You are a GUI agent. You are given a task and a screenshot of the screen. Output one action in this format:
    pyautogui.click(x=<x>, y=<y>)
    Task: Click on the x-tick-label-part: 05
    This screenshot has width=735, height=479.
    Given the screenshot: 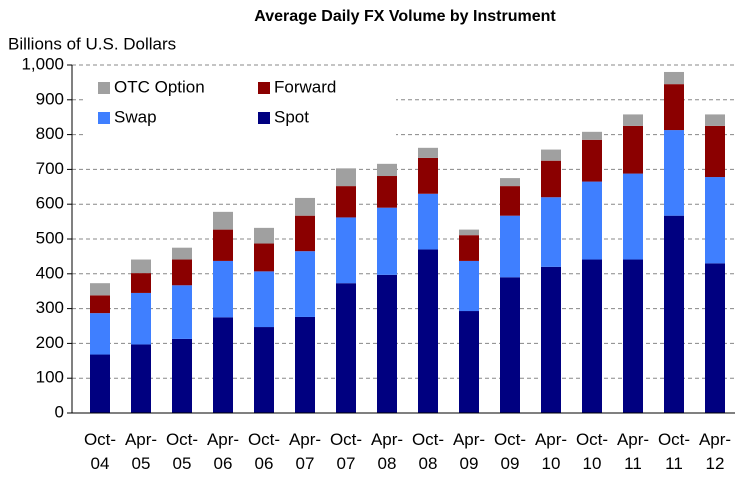 What is the action you would take?
    pyautogui.click(x=141, y=463)
    